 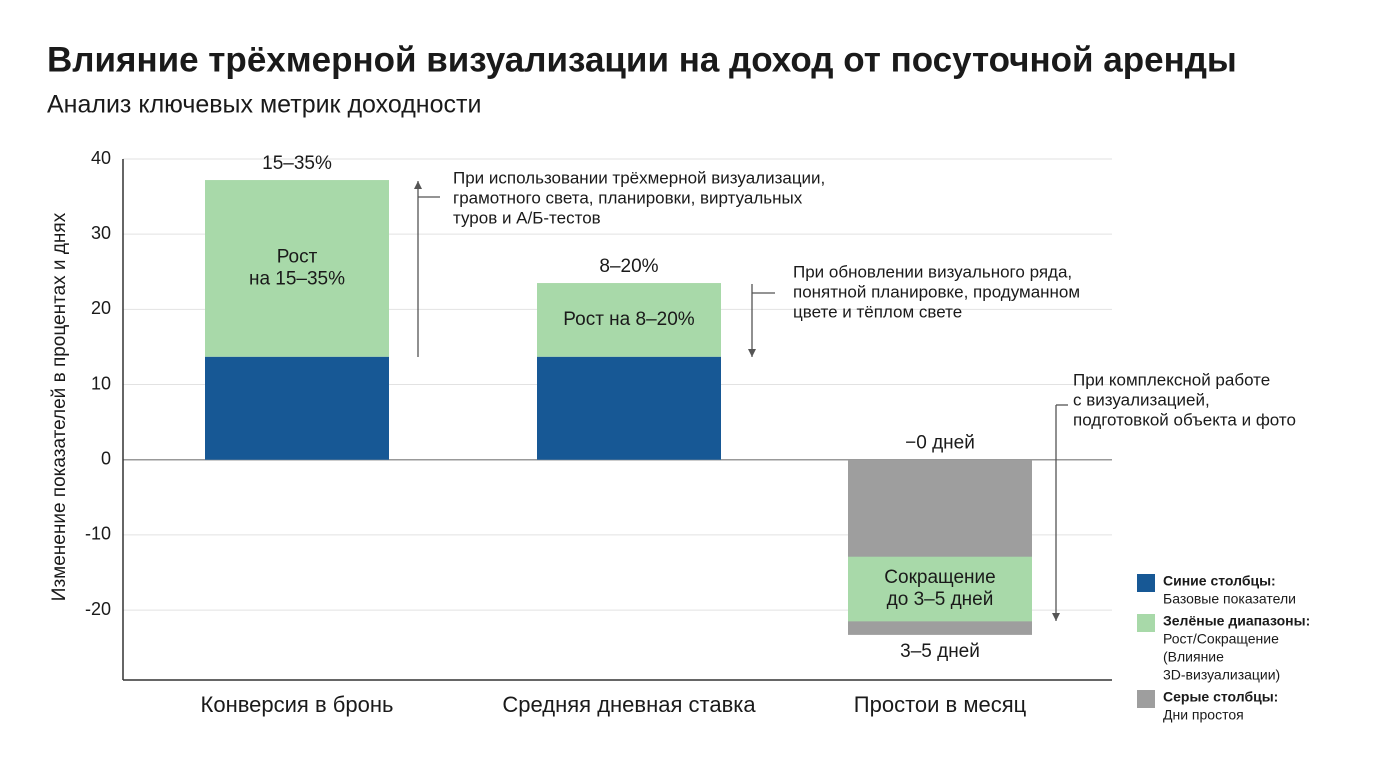 What do you see at coordinates (940, 651) in the screenshot?
I see `bottom-label: 3–5 дней` at bounding box center [940, 651].